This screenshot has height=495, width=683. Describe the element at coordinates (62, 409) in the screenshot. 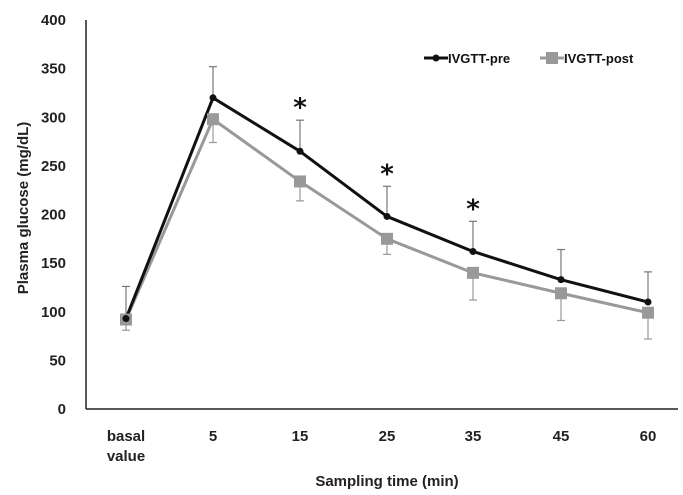

I see `y-tick-label: 0` at that location.